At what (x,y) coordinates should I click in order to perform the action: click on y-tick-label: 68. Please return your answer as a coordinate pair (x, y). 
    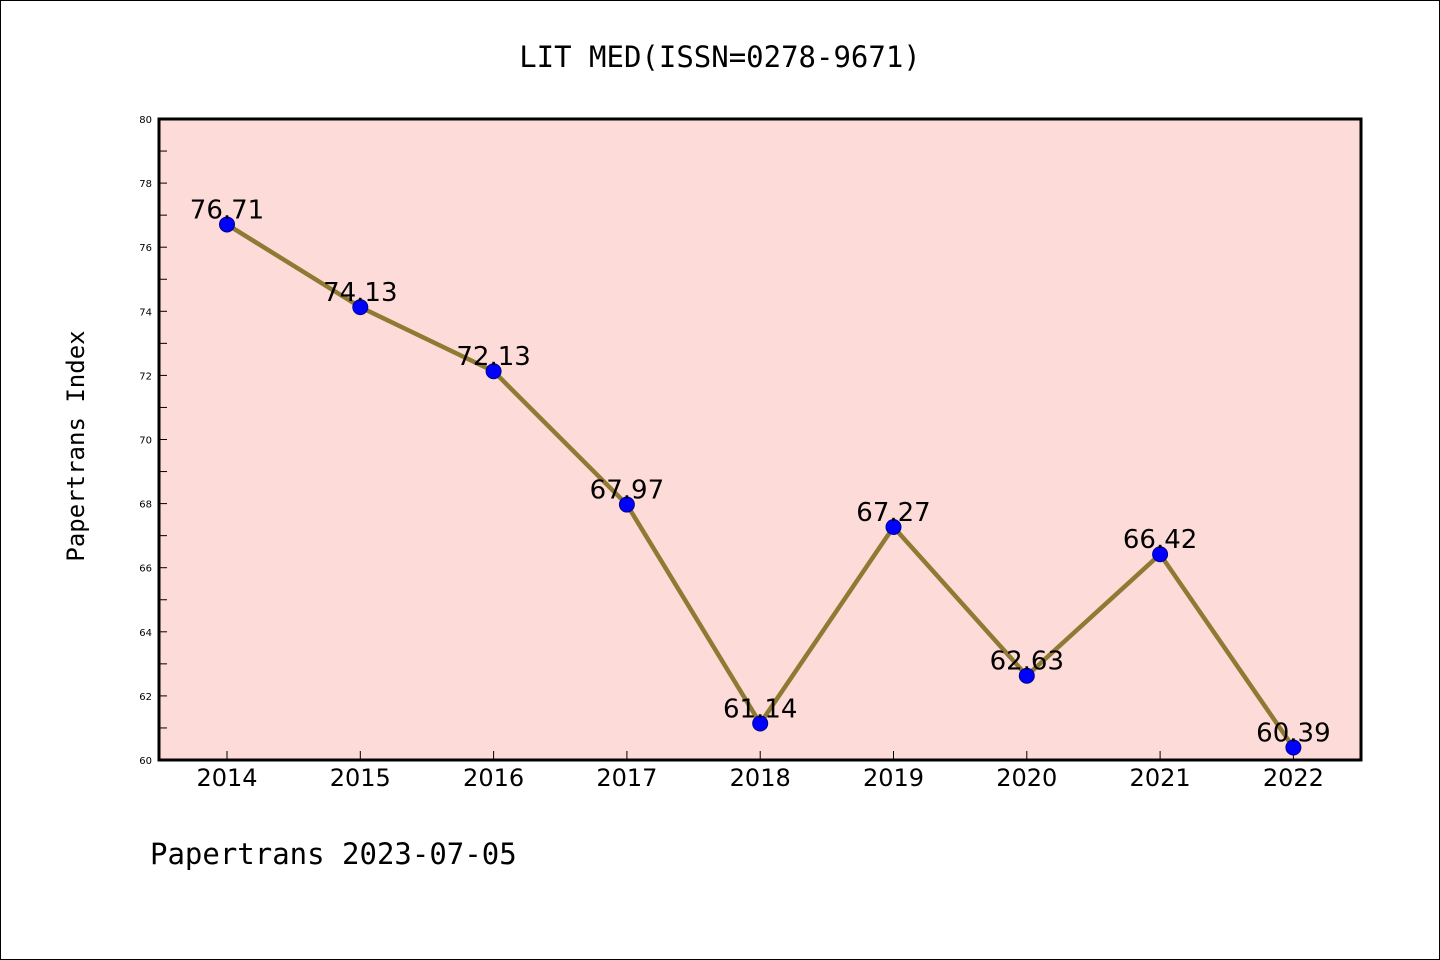
    Looking at the image, I should click on (145, 505).